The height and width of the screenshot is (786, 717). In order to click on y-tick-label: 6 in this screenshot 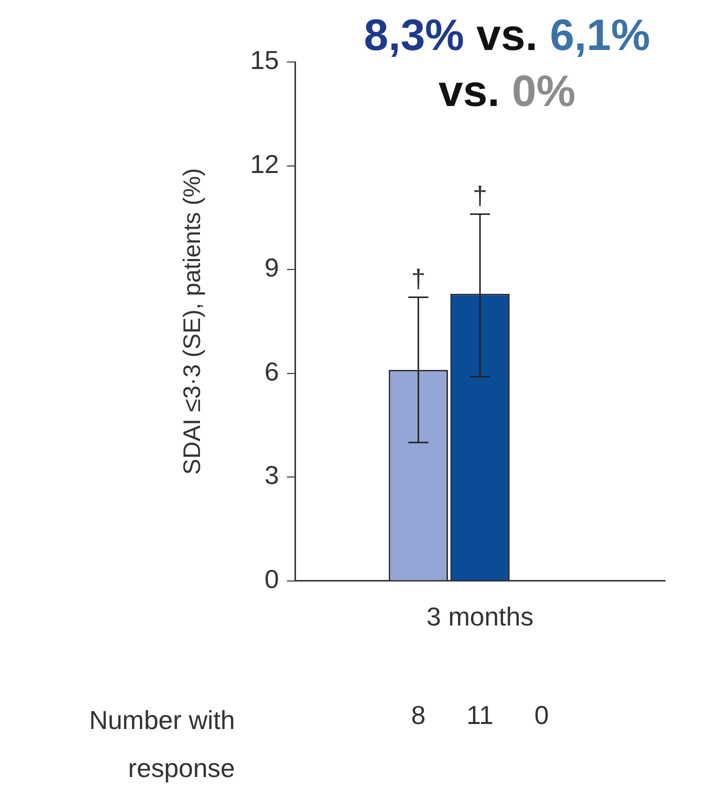, I will do `click(271, 371)`.